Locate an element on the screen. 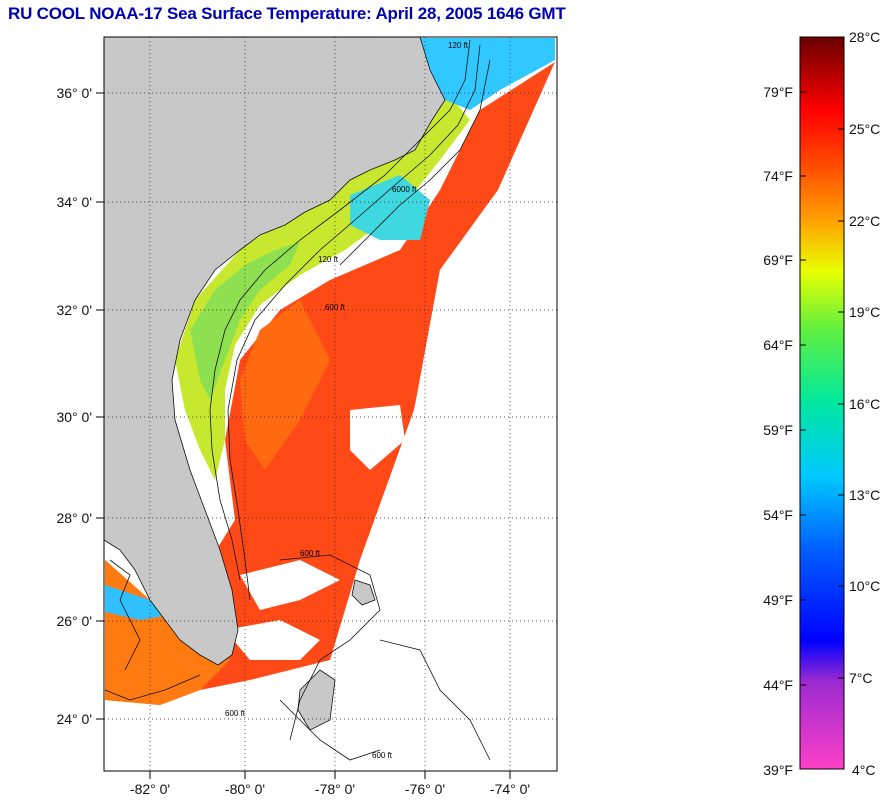 The image size is (889, 801). contour-label-600ft-4: 600 ft is located at coordinates (382, 755).